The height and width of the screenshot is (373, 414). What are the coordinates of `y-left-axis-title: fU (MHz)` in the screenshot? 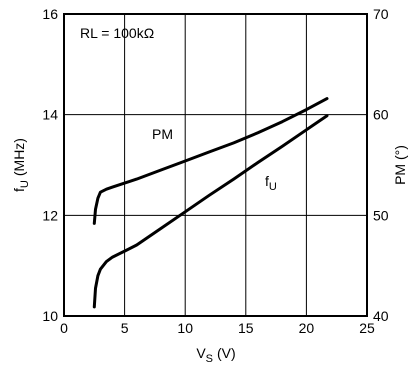 It's located at (21, 165).